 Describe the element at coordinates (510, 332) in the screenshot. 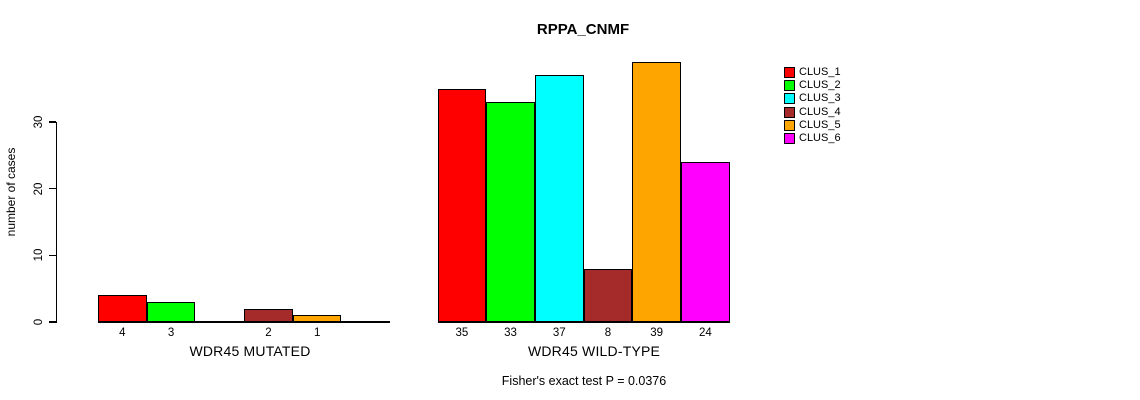

I see `bar-value-label: 33` at that location.